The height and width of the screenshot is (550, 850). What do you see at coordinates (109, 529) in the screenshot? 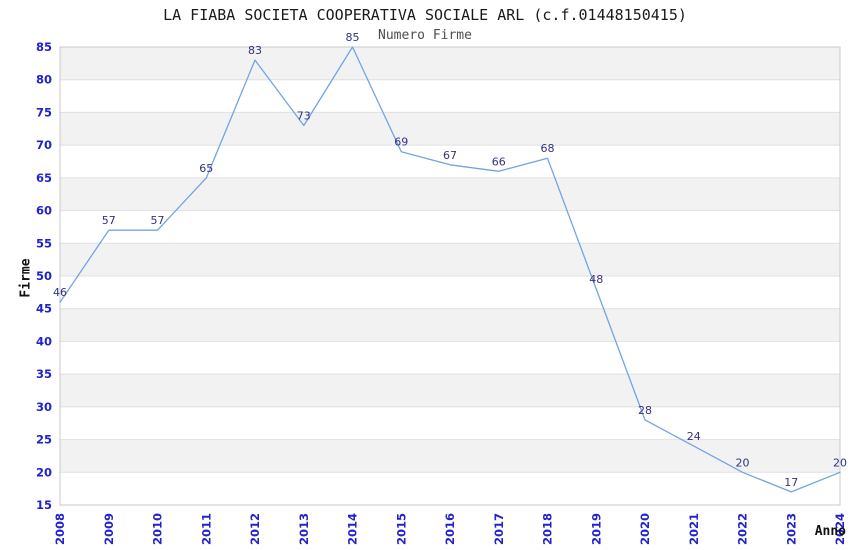
I see `x-tick-label: 2009` at bounding box center [109, 529].